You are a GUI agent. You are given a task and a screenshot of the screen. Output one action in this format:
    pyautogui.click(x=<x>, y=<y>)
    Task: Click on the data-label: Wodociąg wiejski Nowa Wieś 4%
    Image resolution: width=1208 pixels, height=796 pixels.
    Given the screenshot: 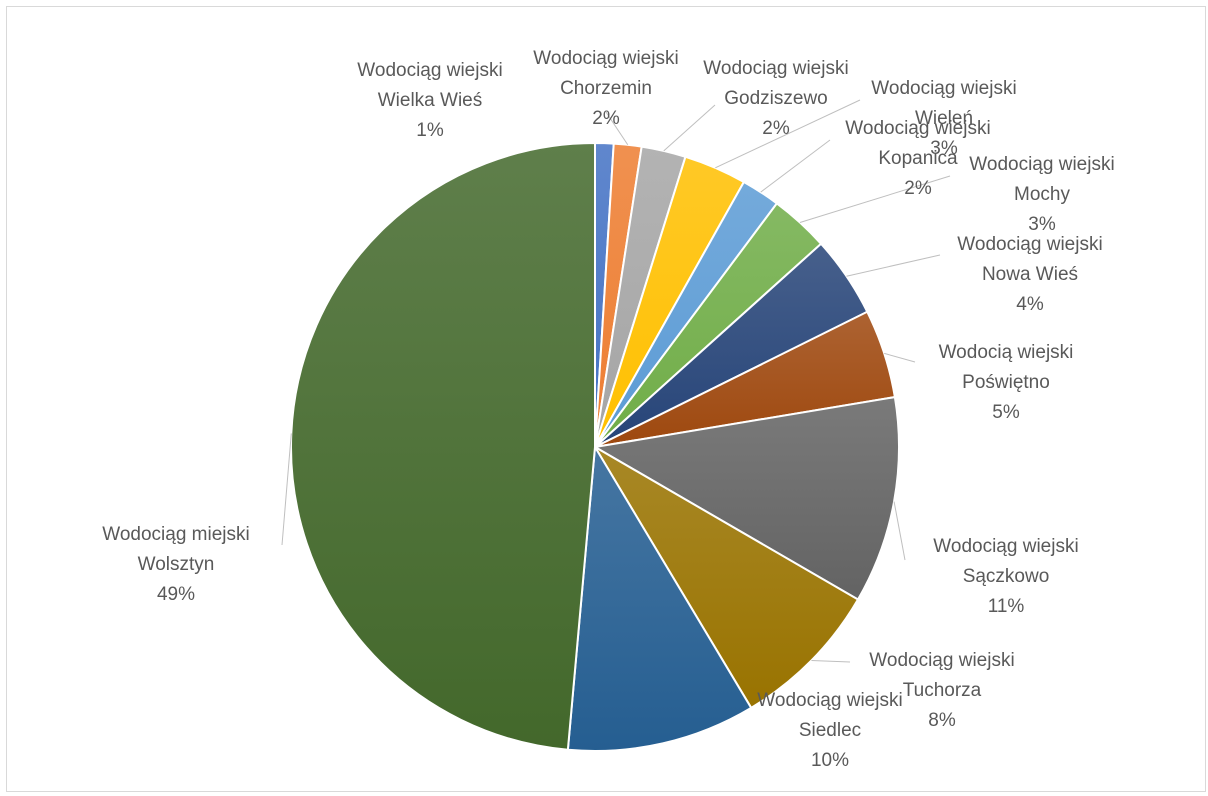 What is the action you would take?
    pyautogui.click(x=1029, y=274)
    